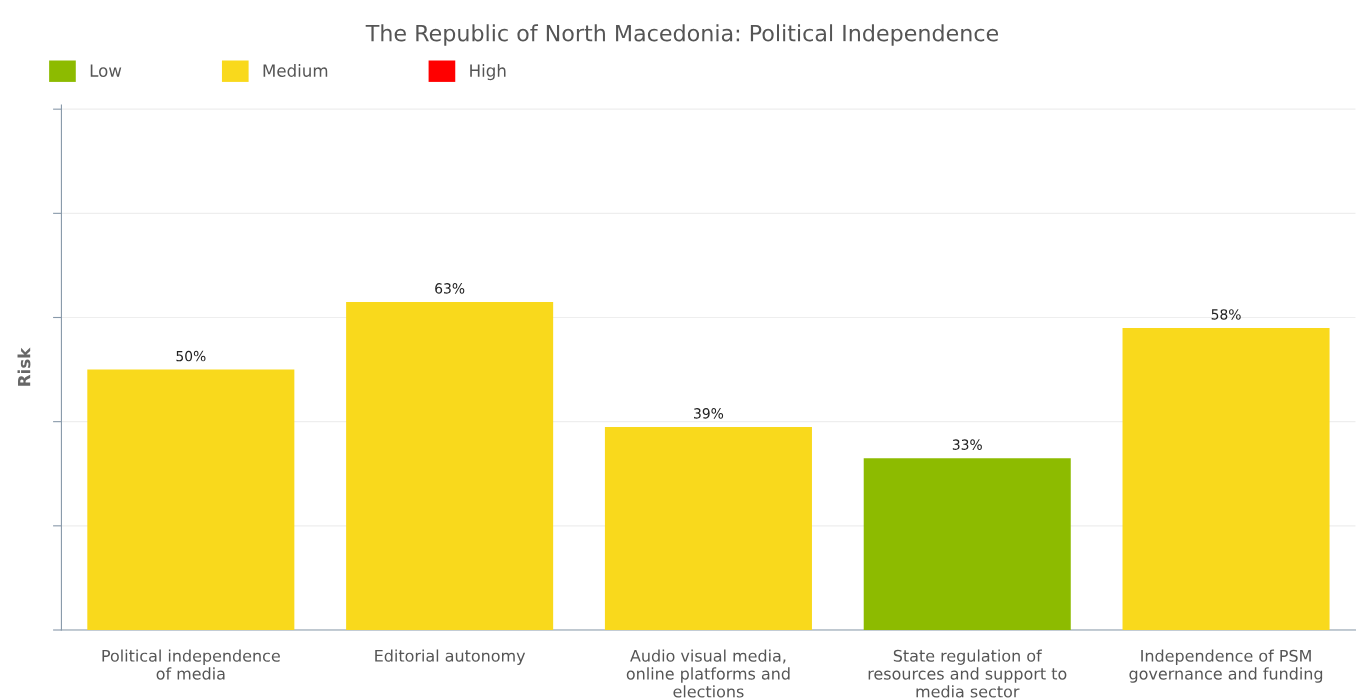  Describe the element at coordinates (295, 70) in the screenshot. I see `legend-label: Medium` at that location.